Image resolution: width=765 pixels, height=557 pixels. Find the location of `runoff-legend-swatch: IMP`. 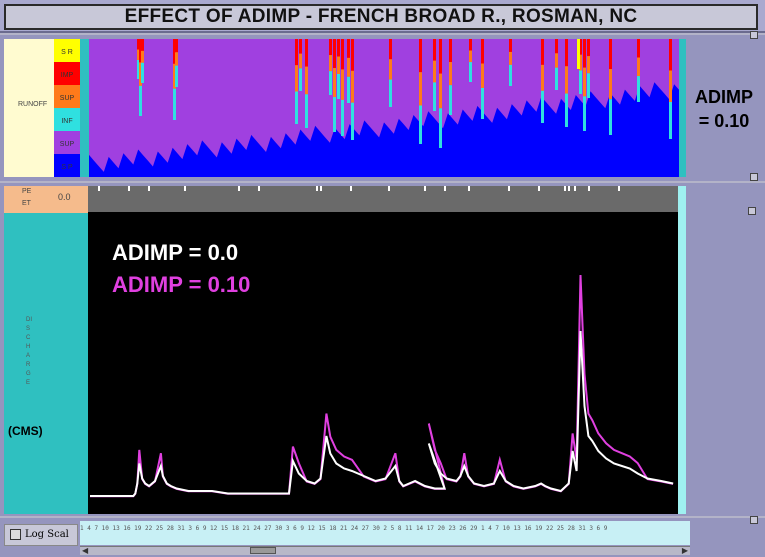

runoff-legend-swatch: IMP is located at coordinates (67, 73).